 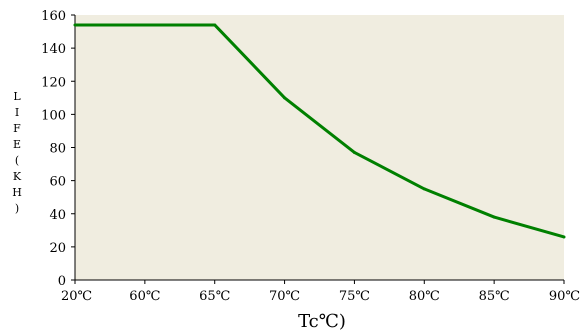 I want to click on x-axis-label: Tc℃), so click(x=322, y=321).